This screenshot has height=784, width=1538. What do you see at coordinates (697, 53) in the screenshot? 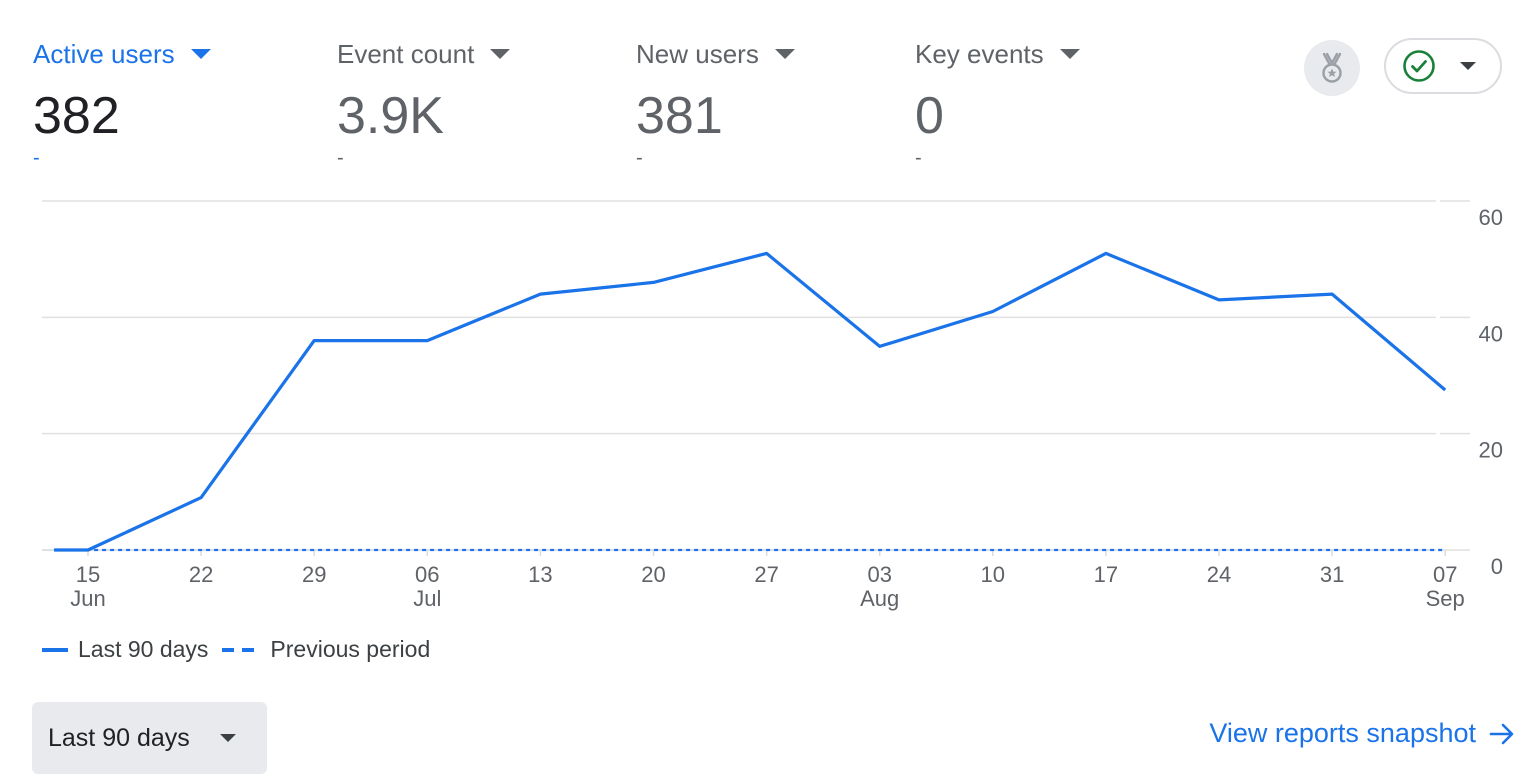
I see `metric-label: New users` at bounding box center [697, 53].